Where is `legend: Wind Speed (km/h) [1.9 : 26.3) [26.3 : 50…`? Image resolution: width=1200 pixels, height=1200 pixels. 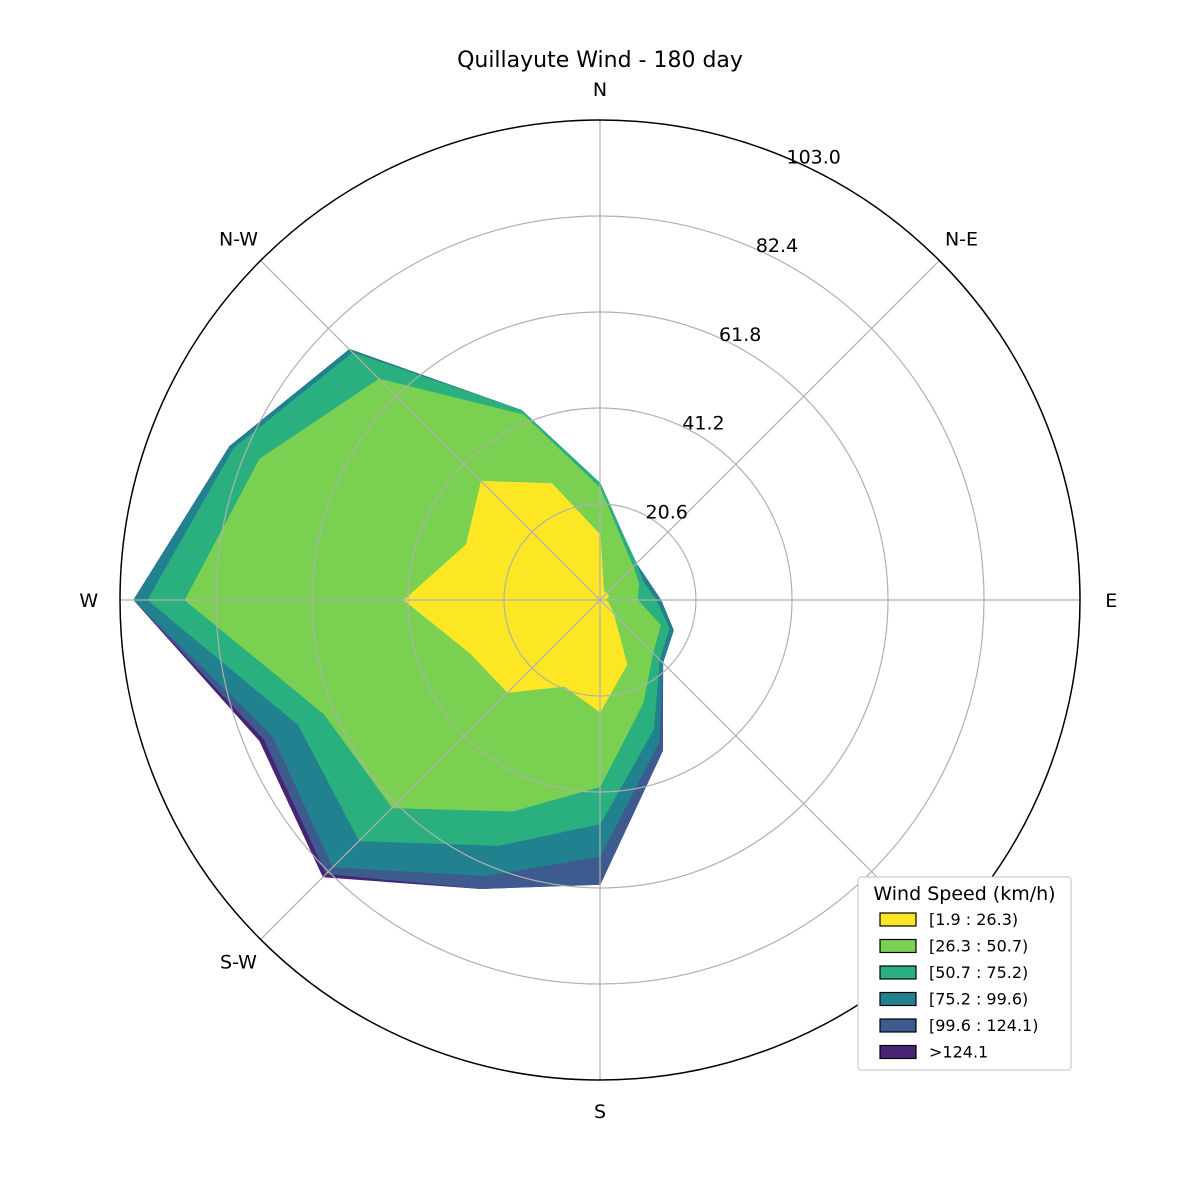
legend: Wind Speed (km/h) [1.9 : 26.3) [26.3 : 50… is located at coordinates (964, 973).